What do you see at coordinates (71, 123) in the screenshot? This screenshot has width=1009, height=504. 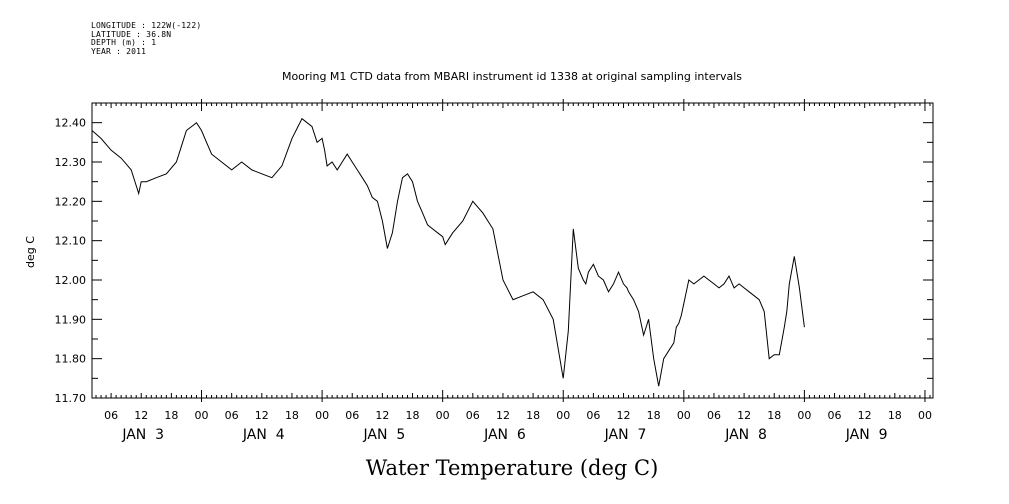 I see `y-tick-label: 12.40` at bounding box center [71, 123].